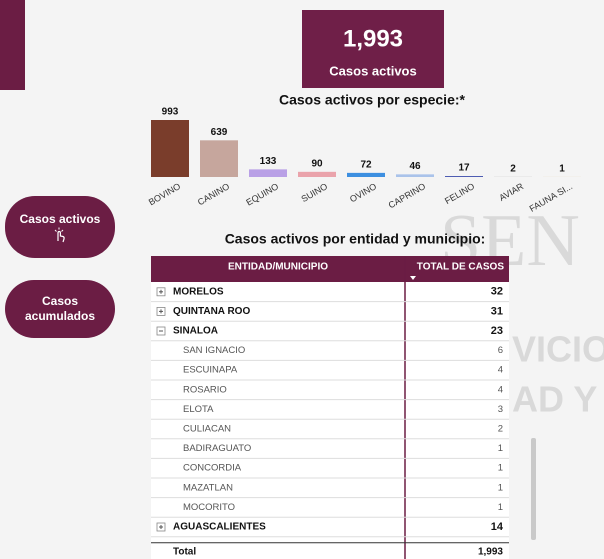 The width and height of the screenshot is (604, 559). I want to click on municipio-name: MAZATLAN, so click(208, 487).